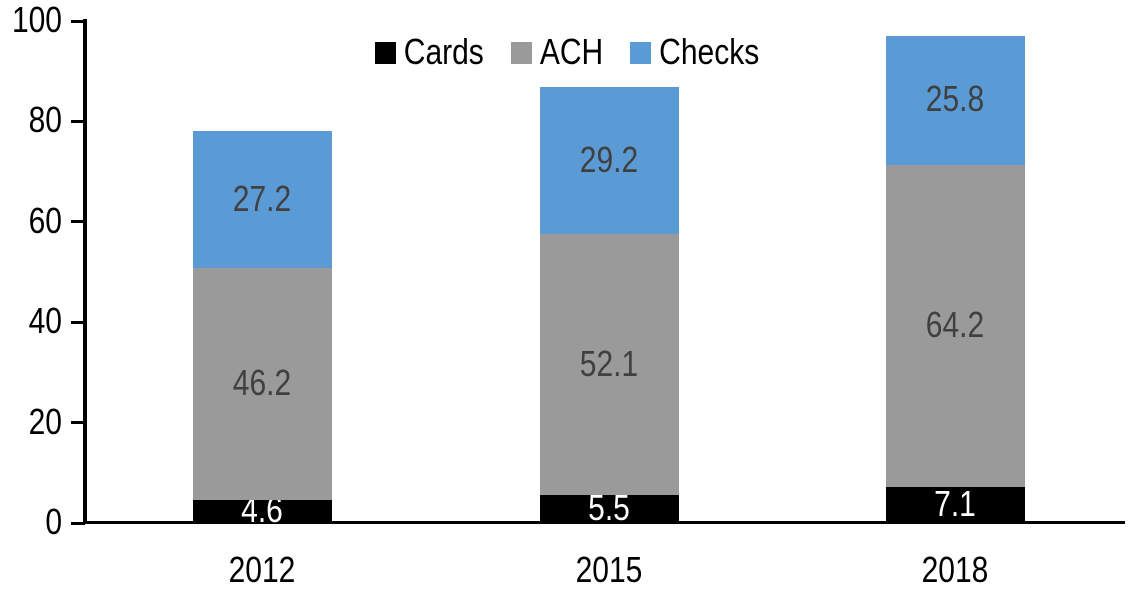  I want to click on bar-value-label: 25.8, so click(955, 99).